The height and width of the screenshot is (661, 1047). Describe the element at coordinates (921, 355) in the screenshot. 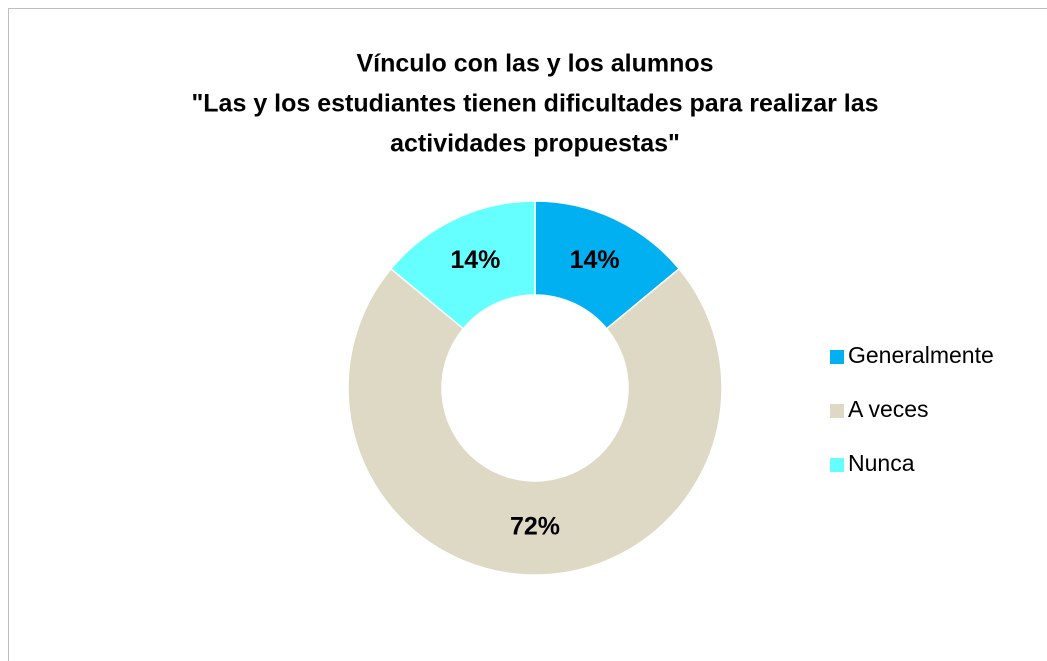

I see `legend-label: Generalmente` at that location.